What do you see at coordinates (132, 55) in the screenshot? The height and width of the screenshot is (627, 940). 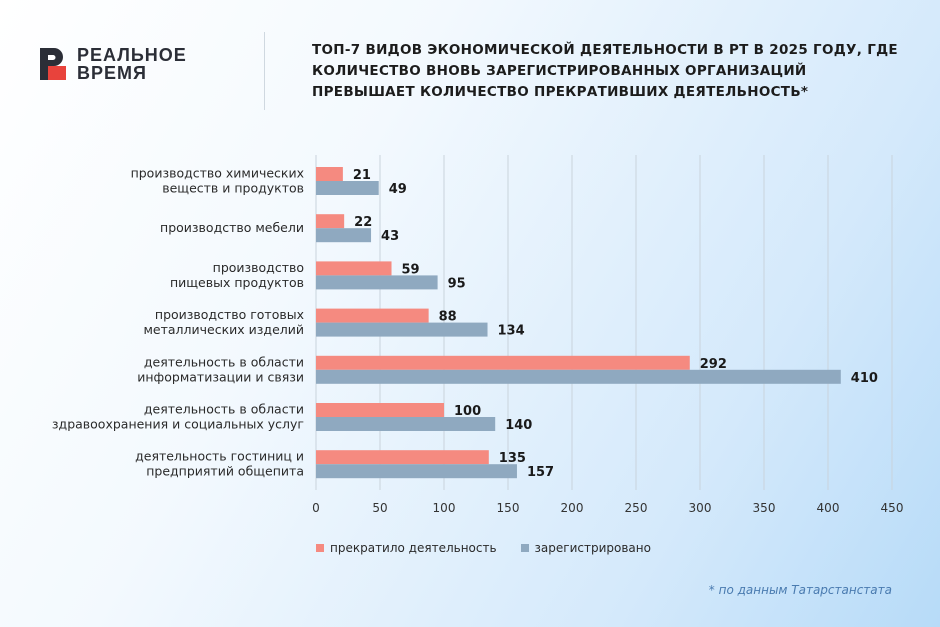 I see `brand-name-line1: РЕАЛЬНОЕ` at bounding box center [132, 55].